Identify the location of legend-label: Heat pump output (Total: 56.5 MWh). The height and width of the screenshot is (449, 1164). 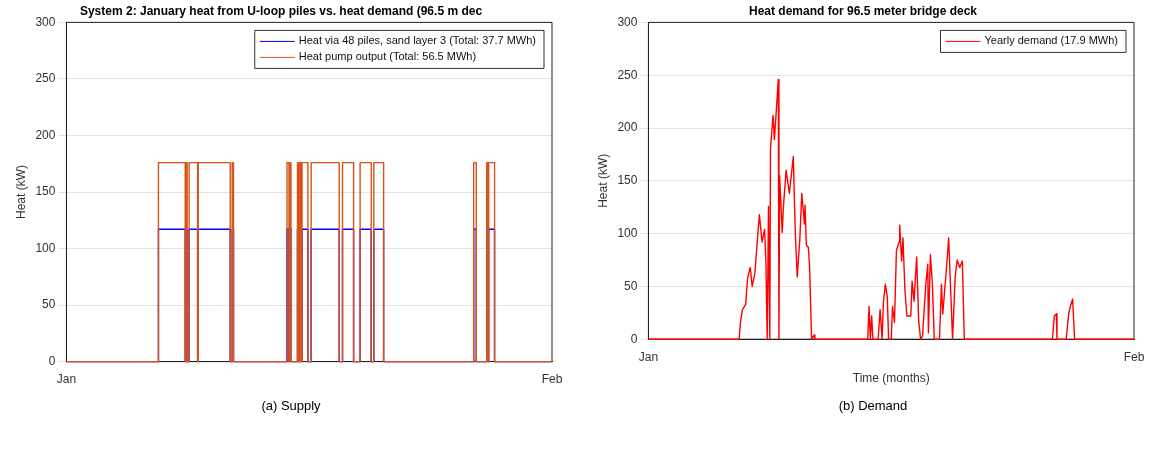
(387, 56).